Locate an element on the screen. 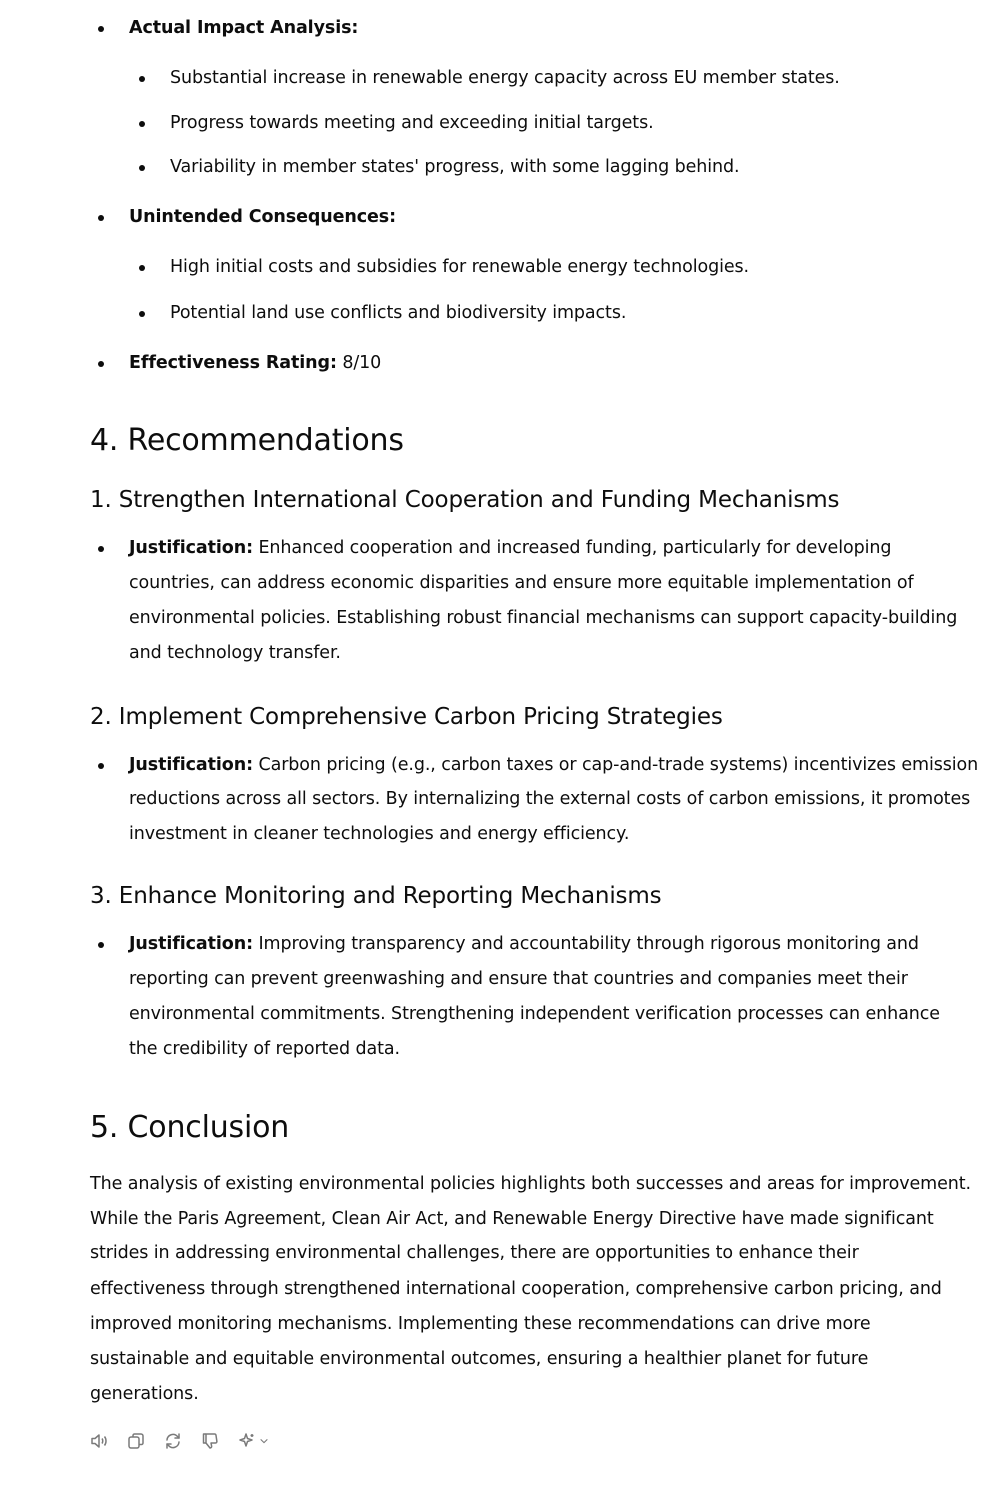 Image resolution: width=1000 pixels, height=1500 pixels. sparkle-model-icon is located at coordinates (246, 1440).